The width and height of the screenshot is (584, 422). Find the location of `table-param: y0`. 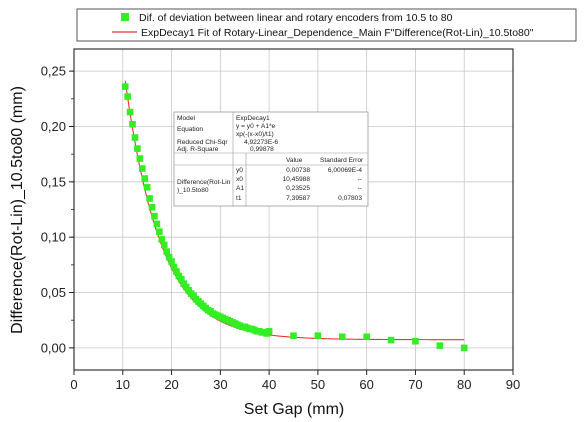

table-param: y0 is located at coordinates (239, 170).